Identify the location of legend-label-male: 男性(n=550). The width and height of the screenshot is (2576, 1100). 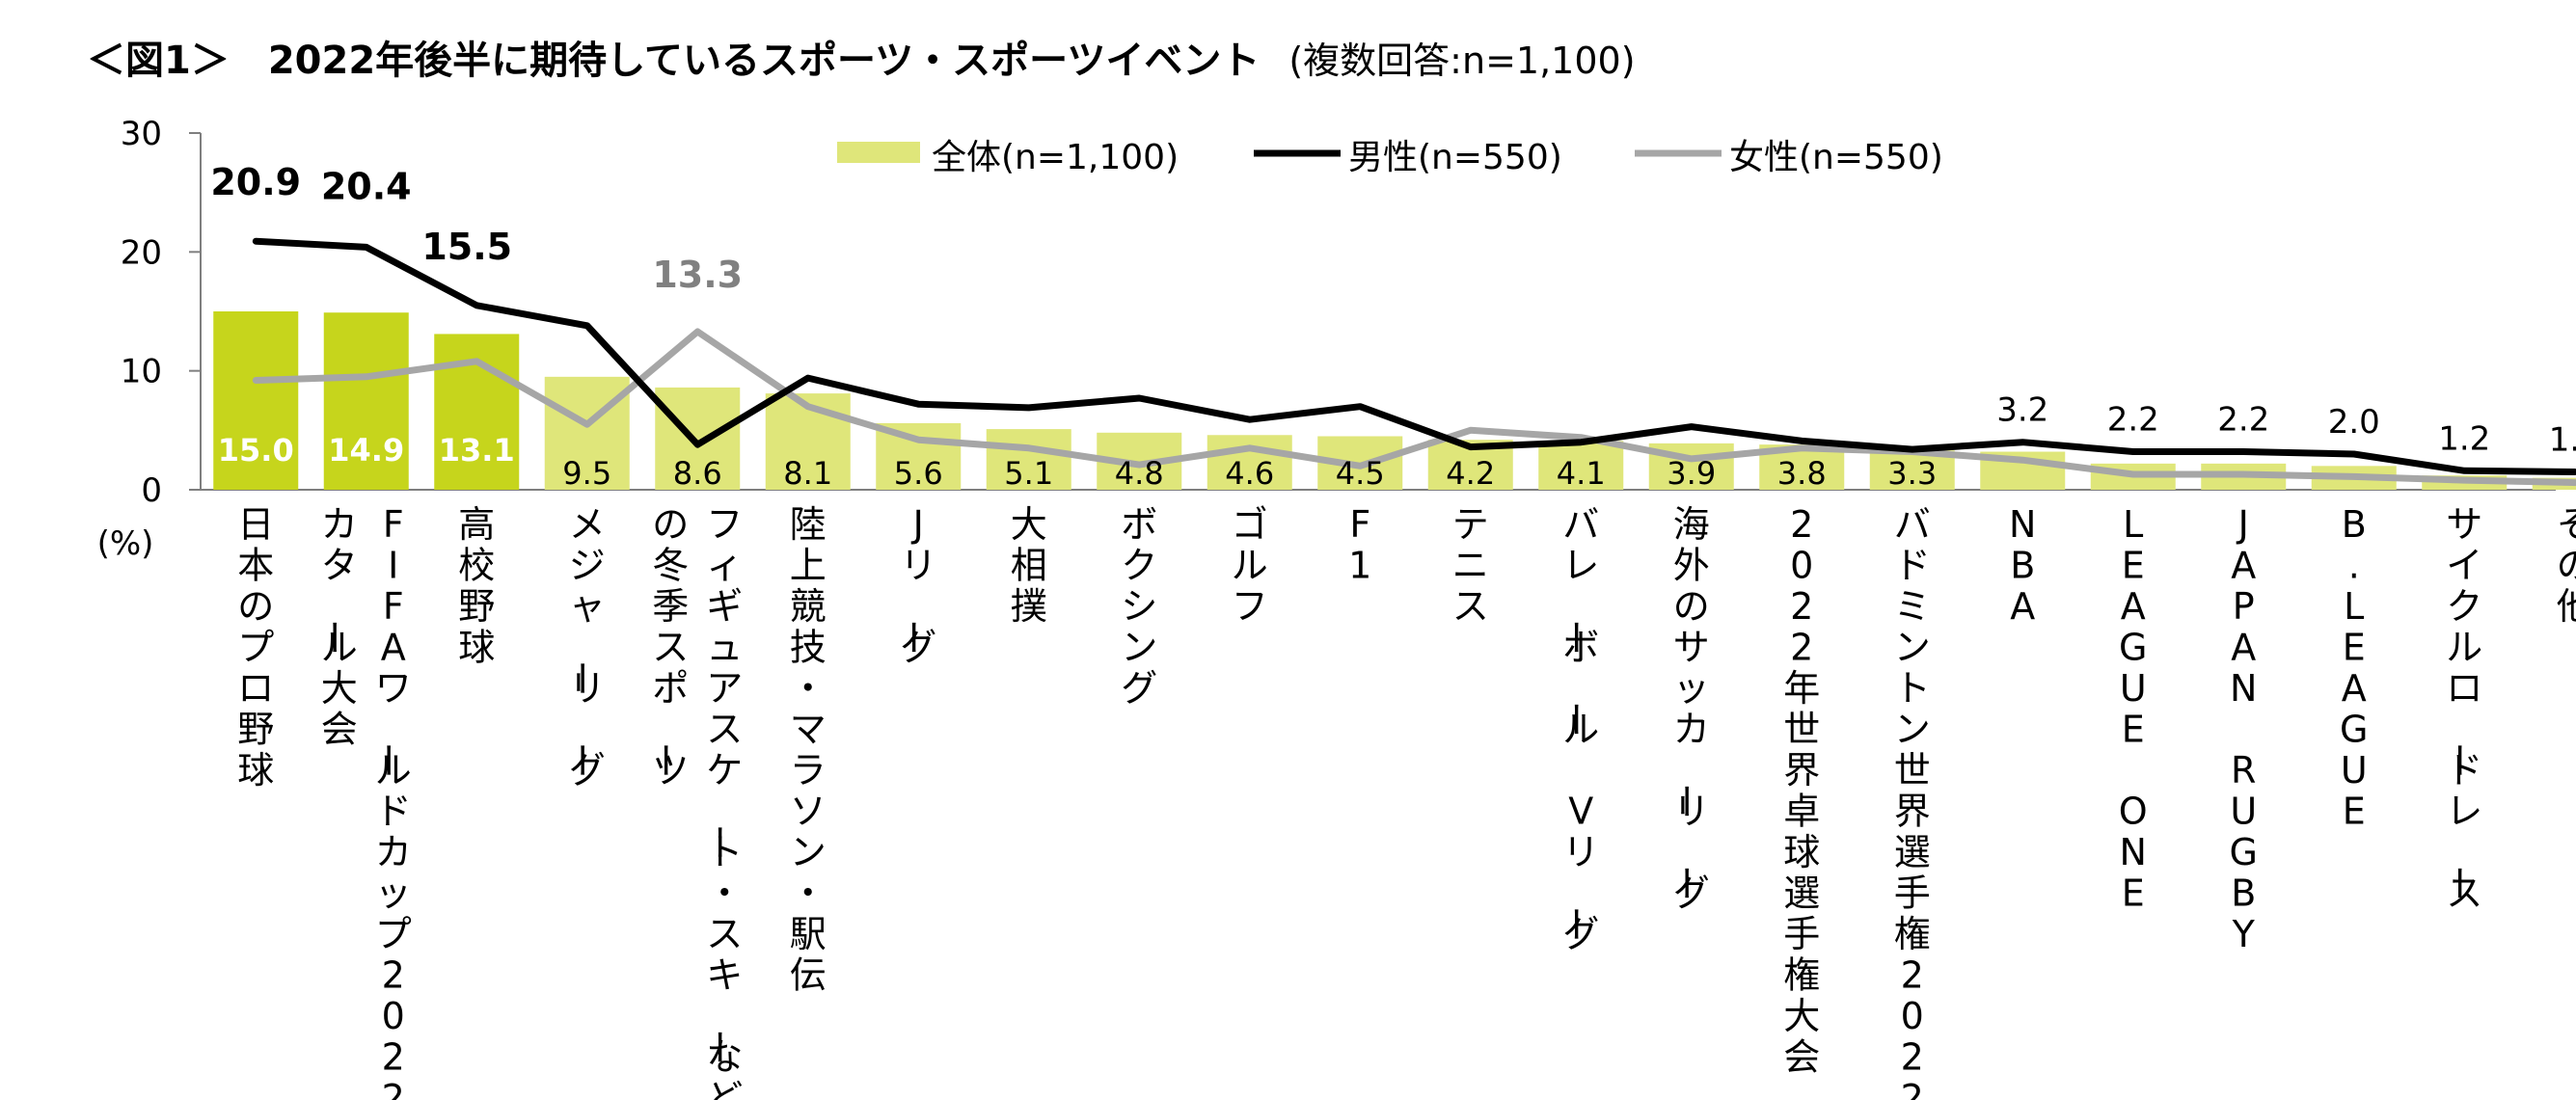
(1455, 157).